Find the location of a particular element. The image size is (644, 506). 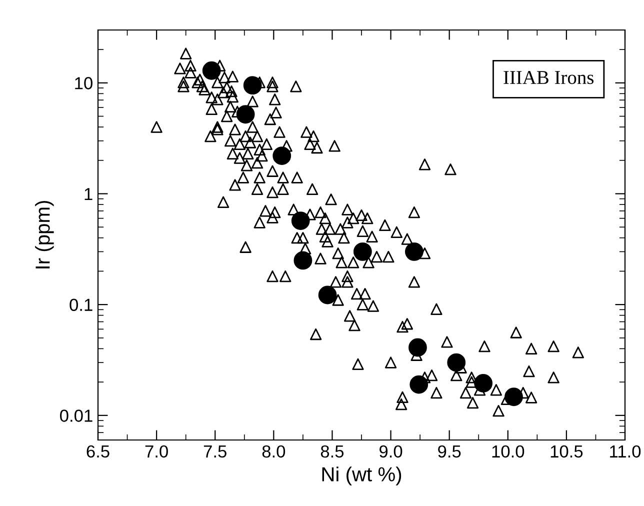

x-tick-label: 9.0 is located at coordinates (391, 451).